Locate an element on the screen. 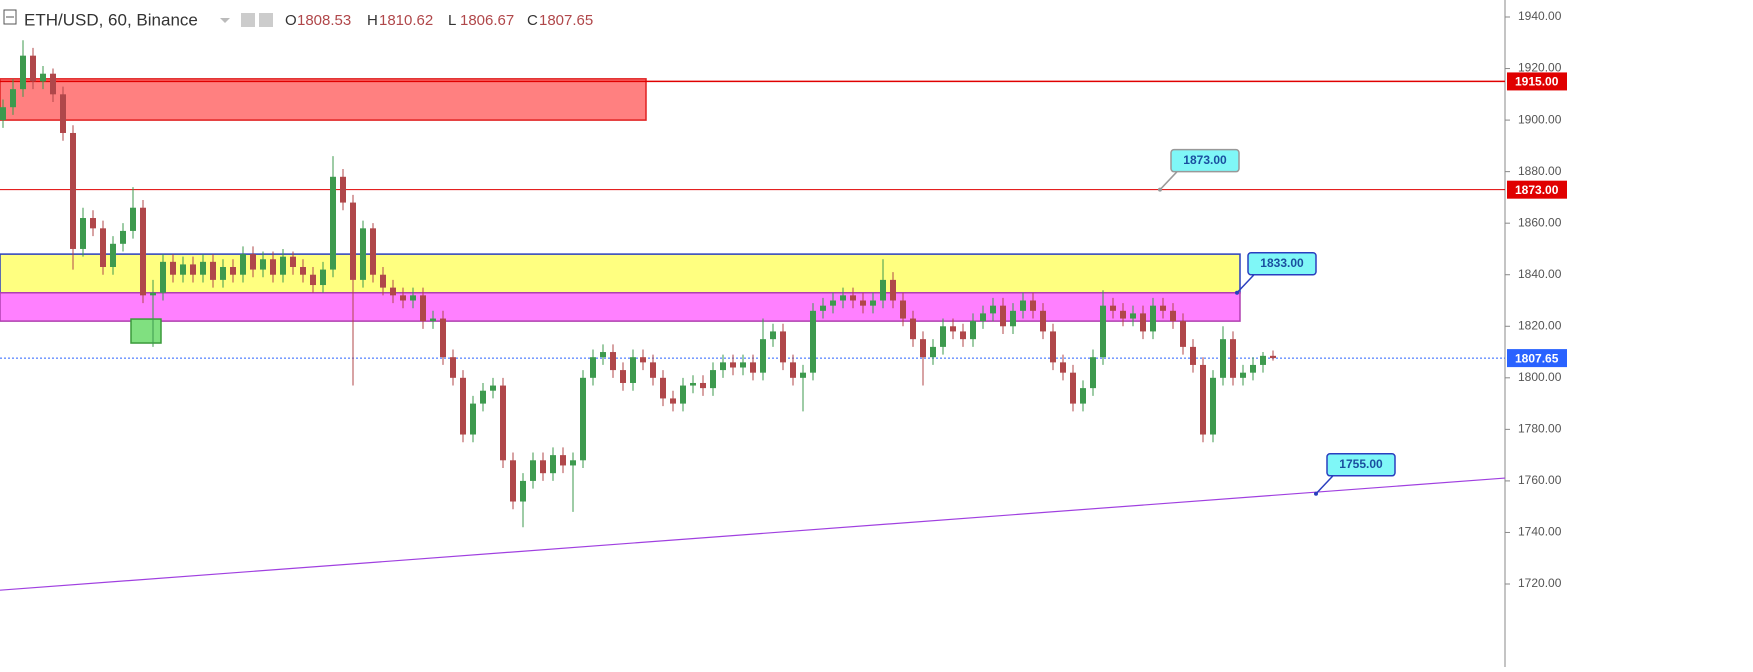  y-tick-label: 1780.00 is located at coordinates (1540, 429).